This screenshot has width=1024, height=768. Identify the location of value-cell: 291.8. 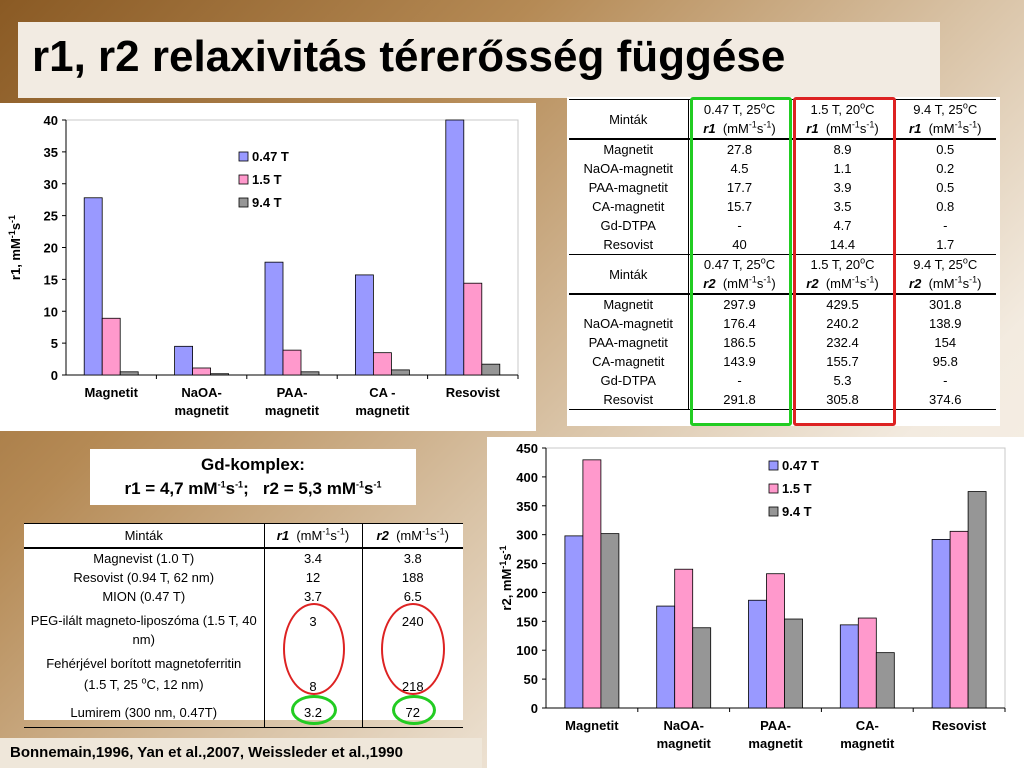
(740, 400).